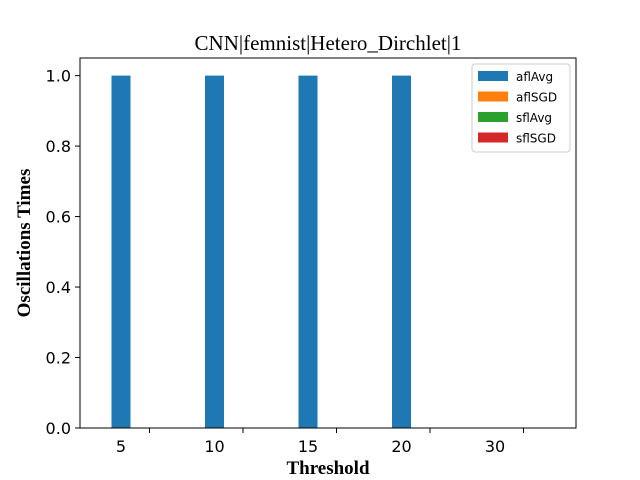  Describe the element at coordinates (63, 252) in the screenshot. I see `y-axis-ticks: 0.0 0.2 0.4 0.6 0.8 1.0` at that location.